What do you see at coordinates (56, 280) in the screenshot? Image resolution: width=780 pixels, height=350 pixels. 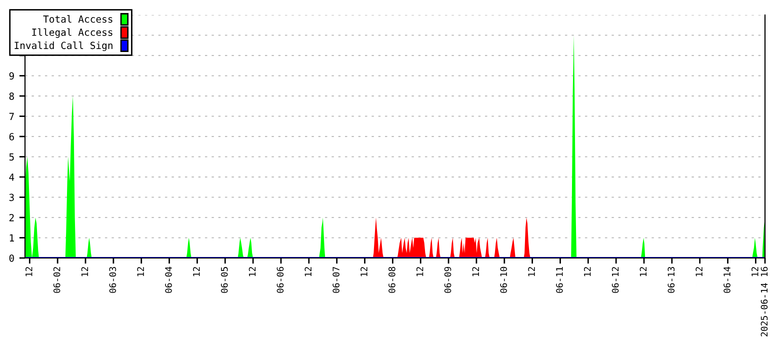 I see `x-tick-label: 06-02` at bounding box center [56, 280].